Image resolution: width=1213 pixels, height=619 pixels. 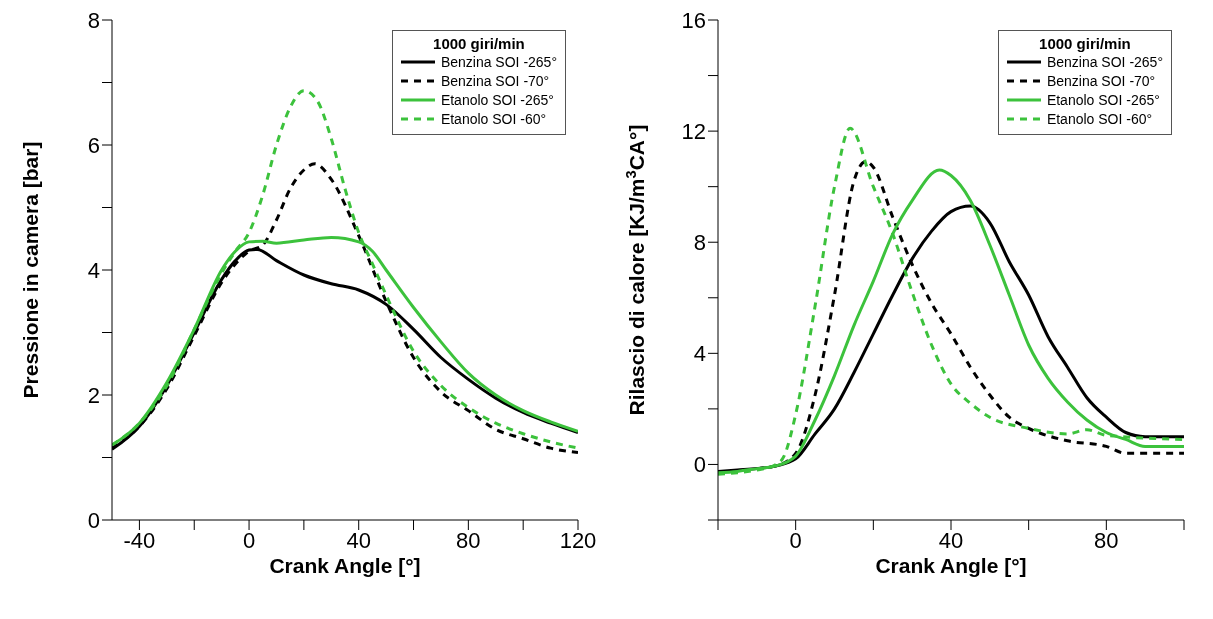 What do you see at coordinates (578, 540) in the screenshot?
I see `x-tick-label: 120` at bounding box center [578, 540].